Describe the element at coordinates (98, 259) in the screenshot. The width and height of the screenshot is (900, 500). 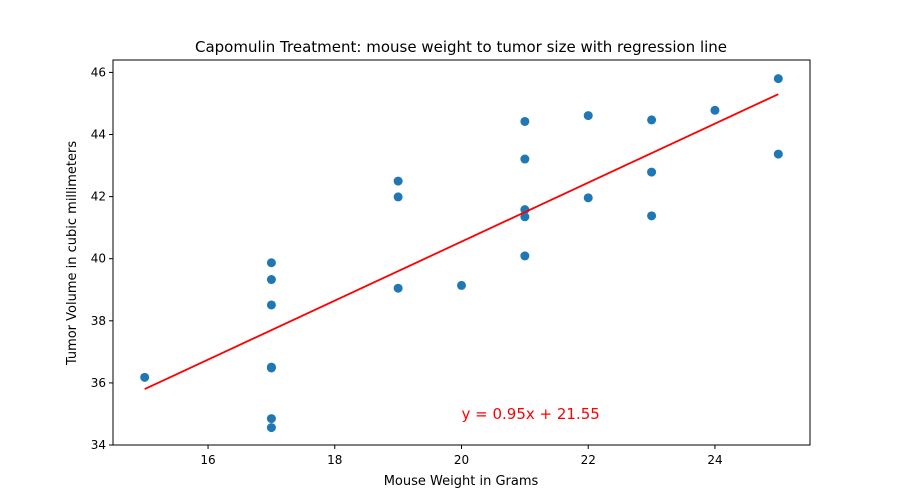
I see `y-tick-label: 40` at that location.